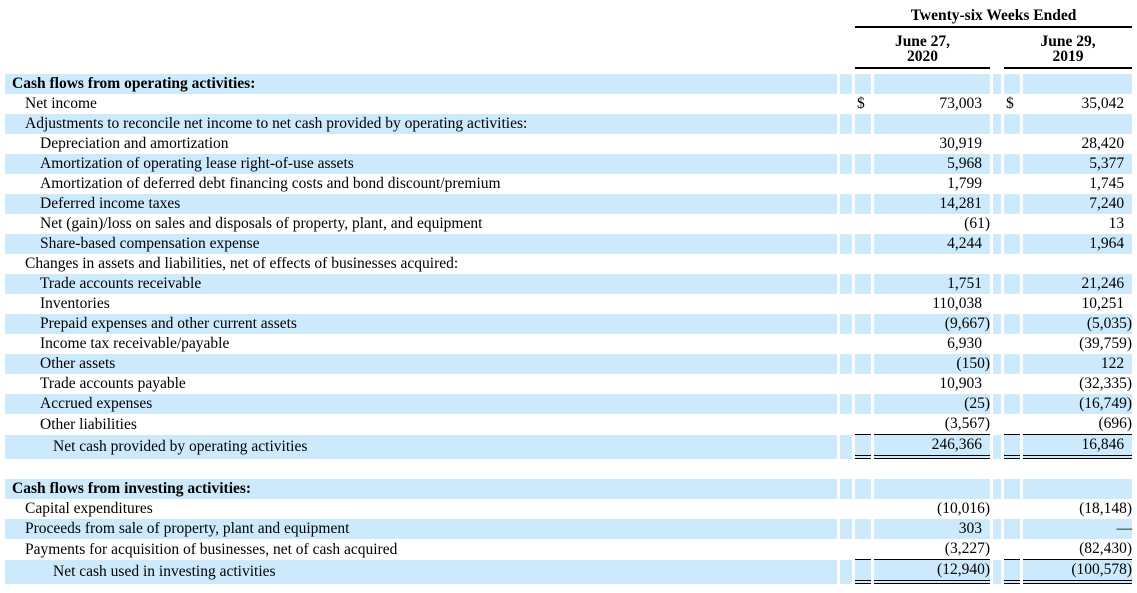 Image resolution: width=1137 pixels, height=593 pixels. Describe the element at coordinates (89, 508) in the screenshot. I see `row-label: Capital expenditures` at that location.